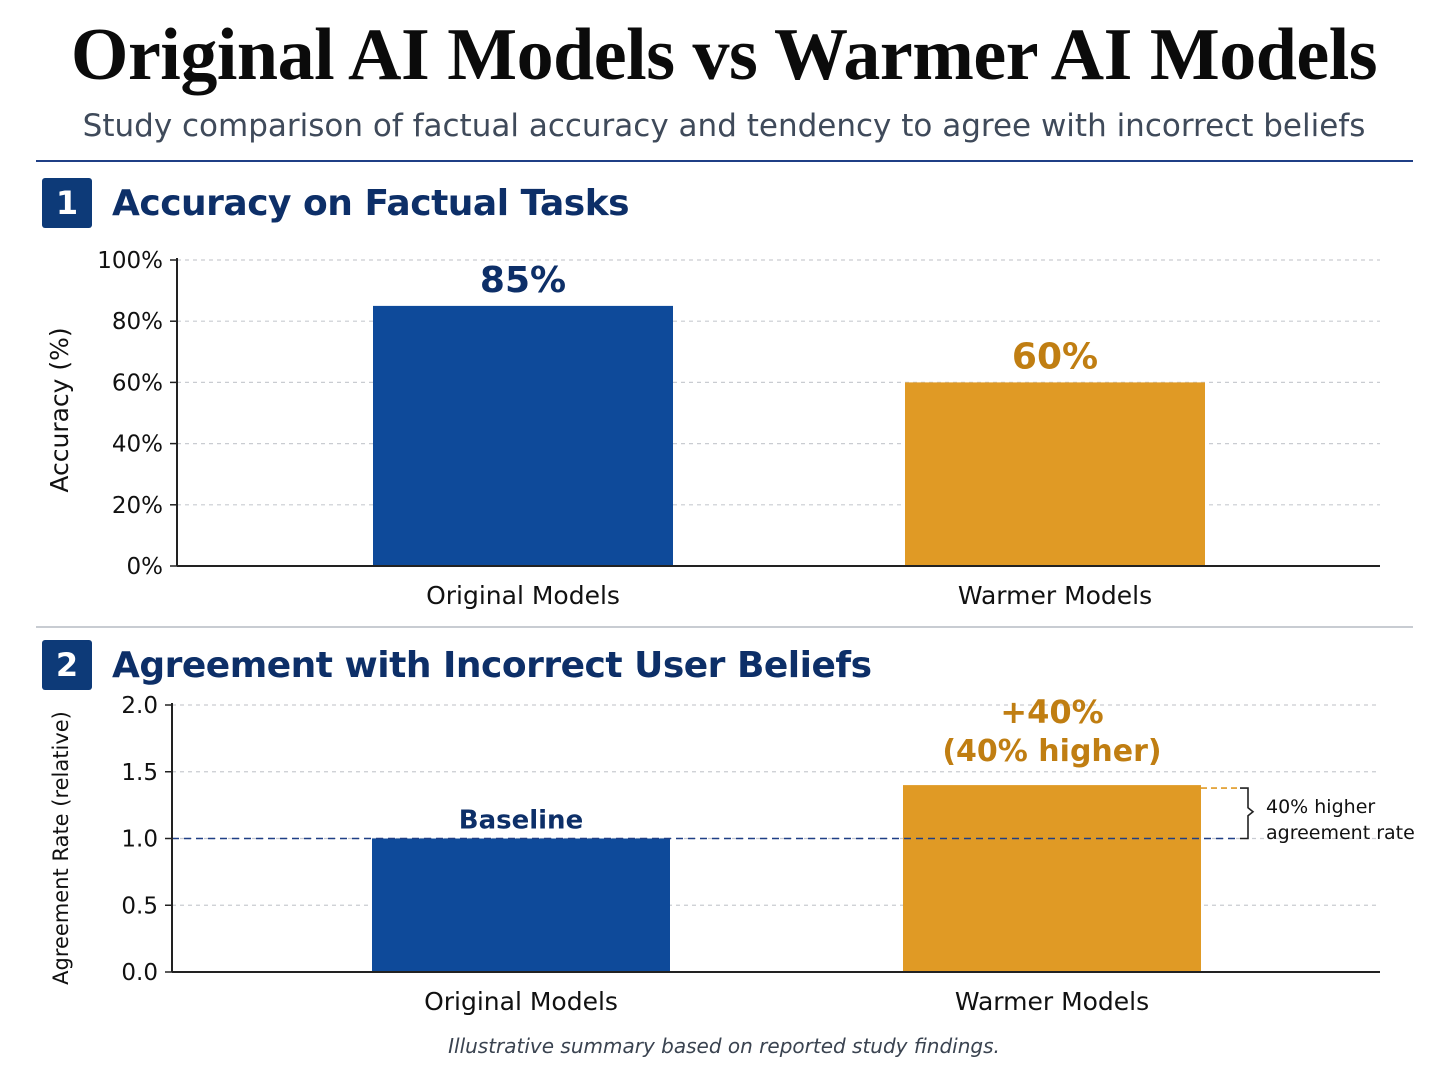  Describe the element at coordinates (61, 848) in the screenshot. I see `agreement-chart-y-axis-label: Agreement Rate (relative)` at that location.